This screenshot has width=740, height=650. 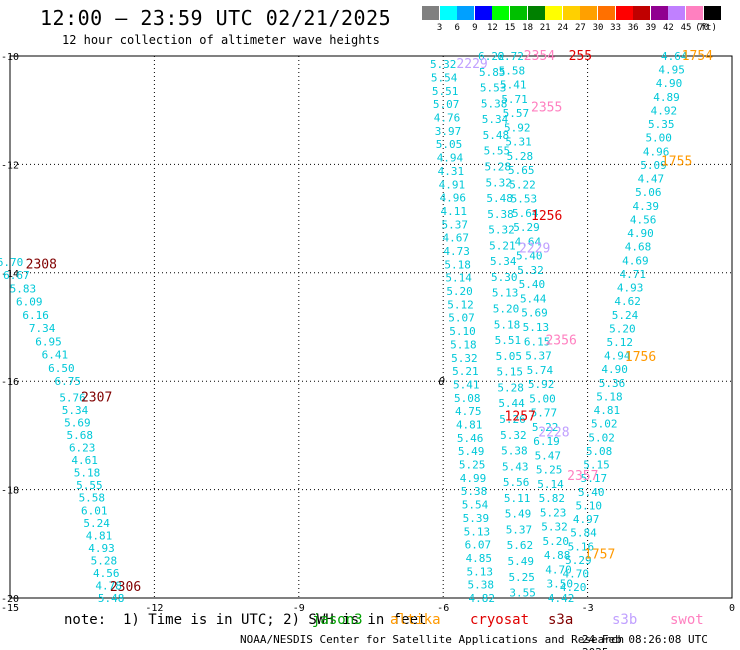 I want to click on legend-tick-label: 42, so click(x=668, y=28).